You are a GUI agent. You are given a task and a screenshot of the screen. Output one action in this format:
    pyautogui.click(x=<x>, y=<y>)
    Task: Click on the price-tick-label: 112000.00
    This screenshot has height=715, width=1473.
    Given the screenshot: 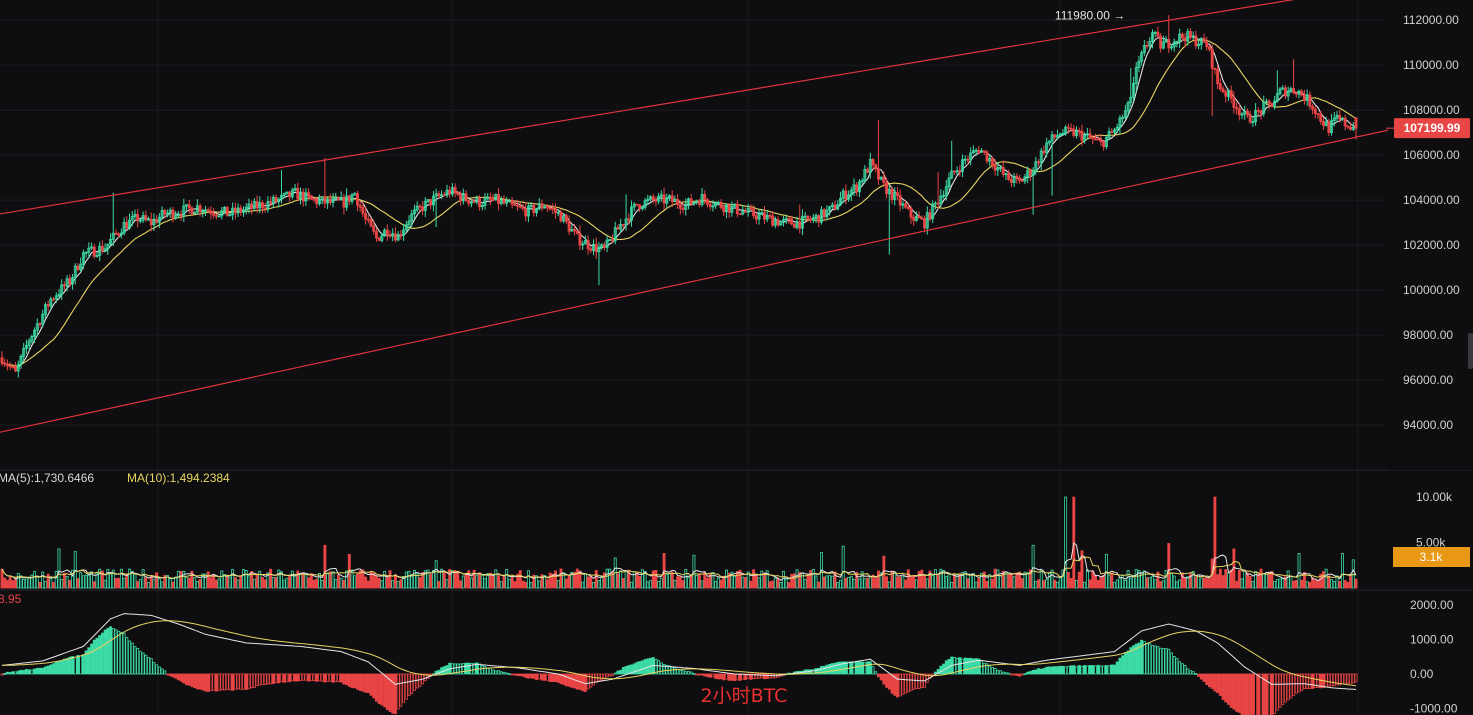 What is the action you would take?
    pyautogui.click(x=1431, y=20)
    